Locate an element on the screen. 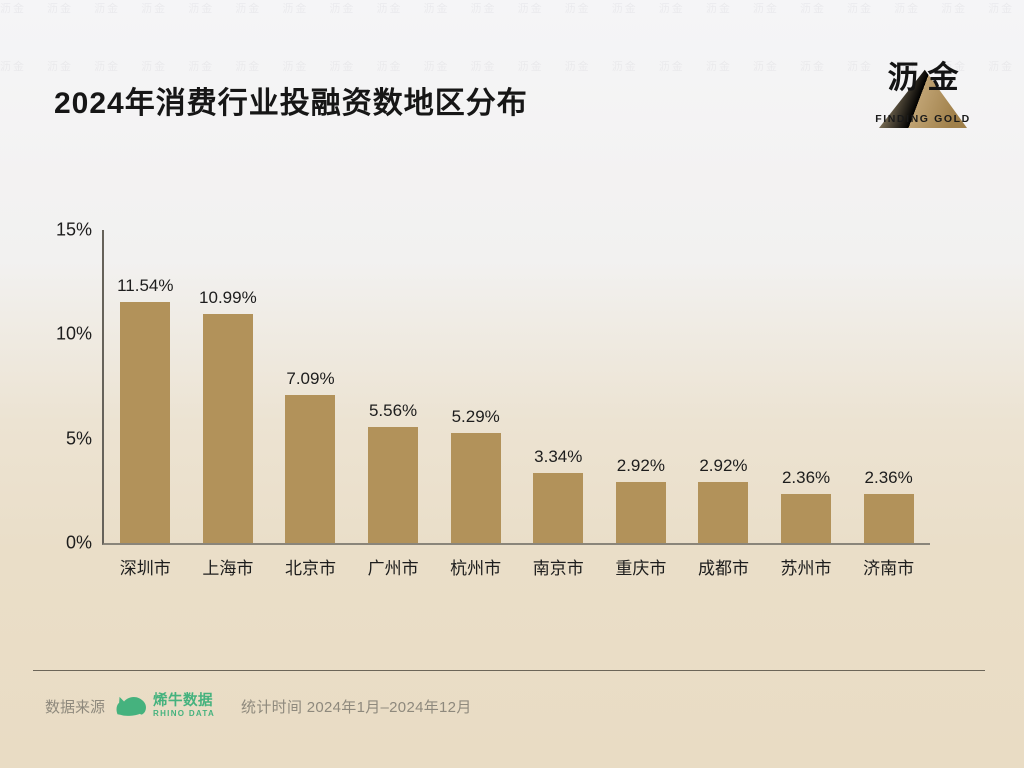 The image size is (1024, 768). source-name: 烯牛数据 is located at coordinates (183, 700).